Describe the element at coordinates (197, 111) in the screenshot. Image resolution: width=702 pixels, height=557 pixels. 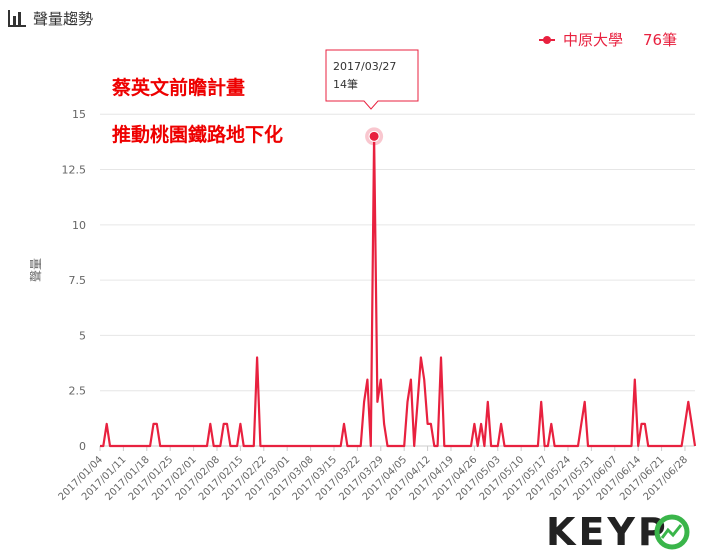
I see `annotation: 蔡英文前瞻計畫 推動桃園鐵路地下化` at that location.